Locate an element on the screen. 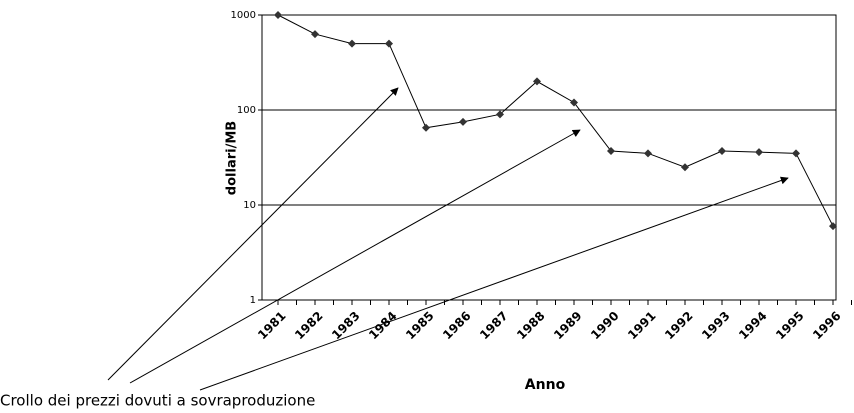 This screenshot has height=413, width=854. x-tick-label: 1986 is located at coordinates (457, 326).